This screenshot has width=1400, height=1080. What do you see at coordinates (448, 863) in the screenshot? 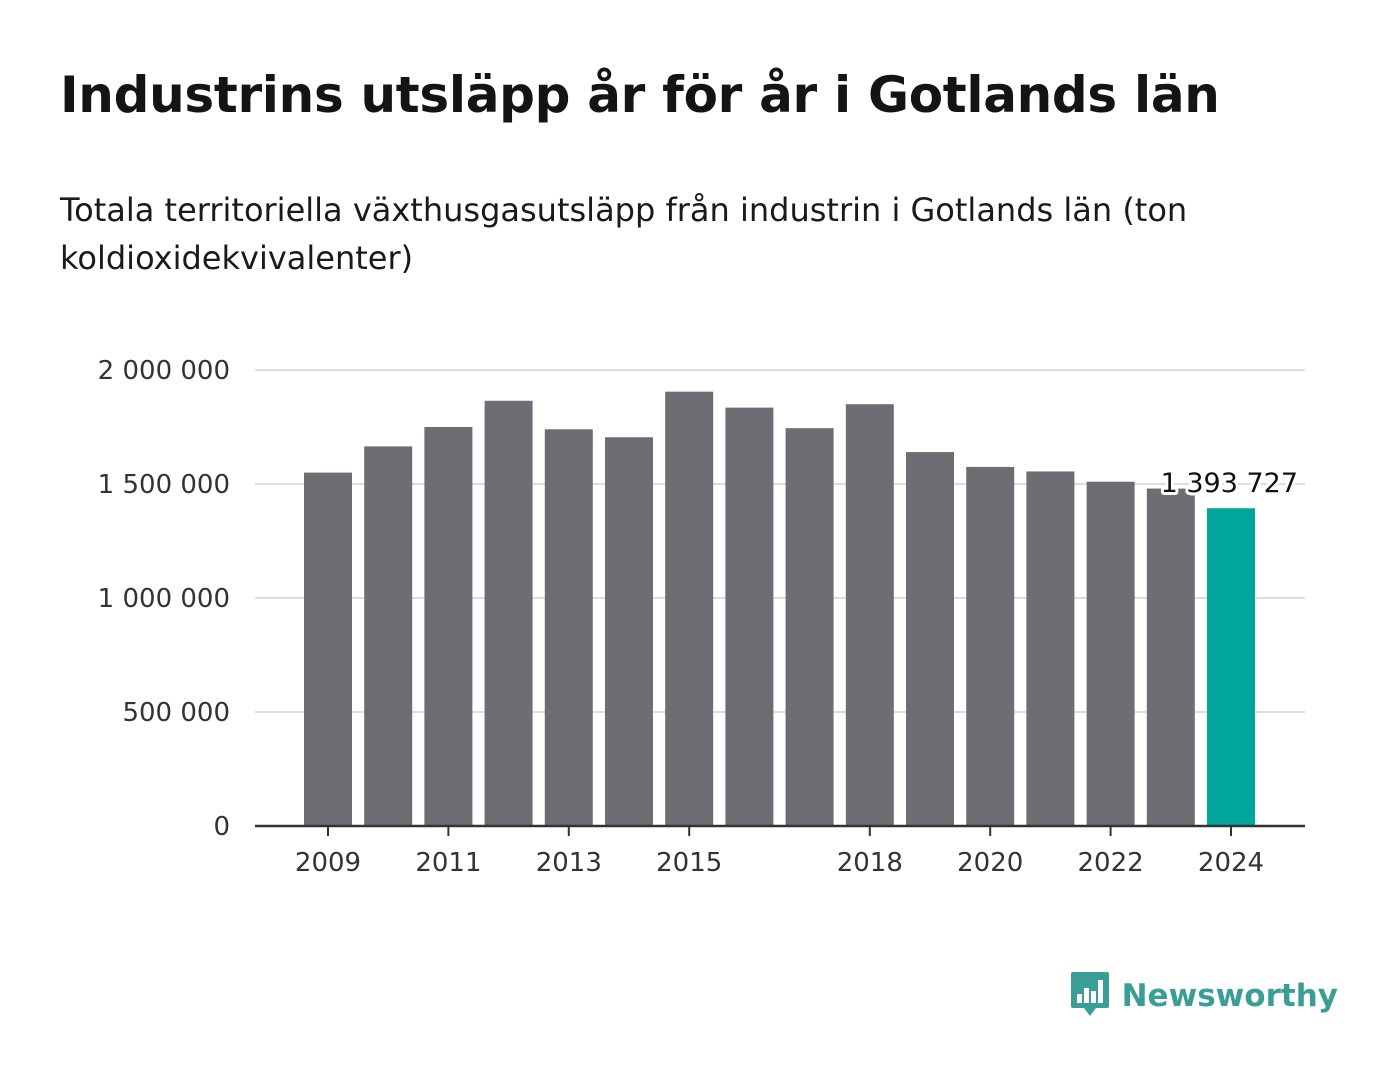
I see `x-tick-label: 2011` at bounding box center [448, 863].